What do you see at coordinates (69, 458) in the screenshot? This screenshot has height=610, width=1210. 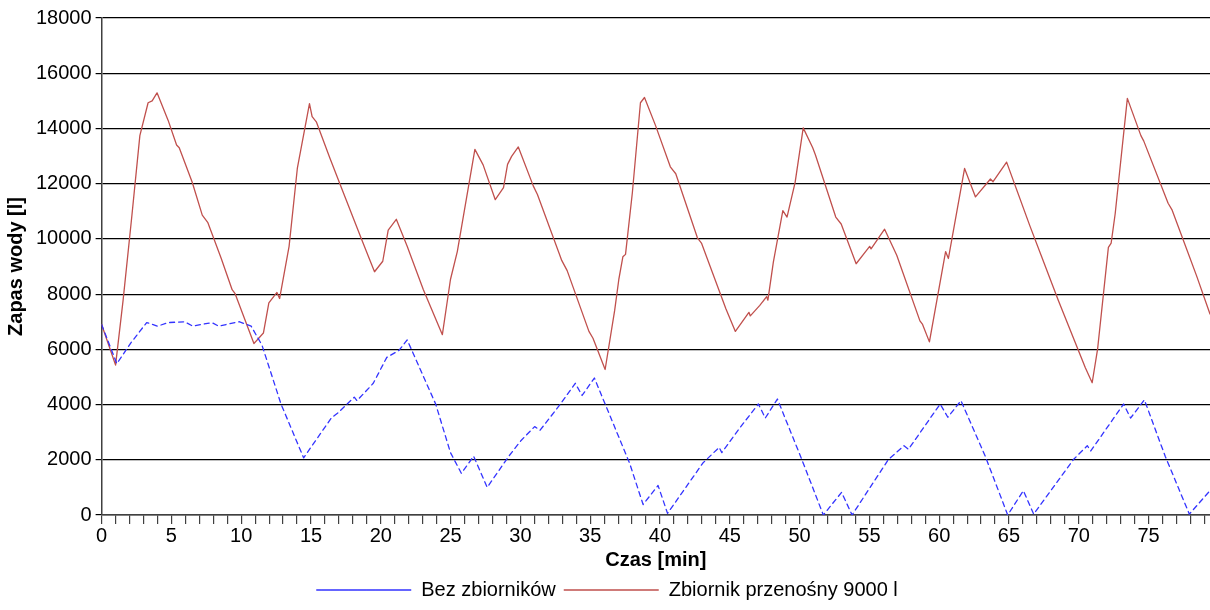 I see `y-tick-label: 2000` at bounding box center [69, 458].